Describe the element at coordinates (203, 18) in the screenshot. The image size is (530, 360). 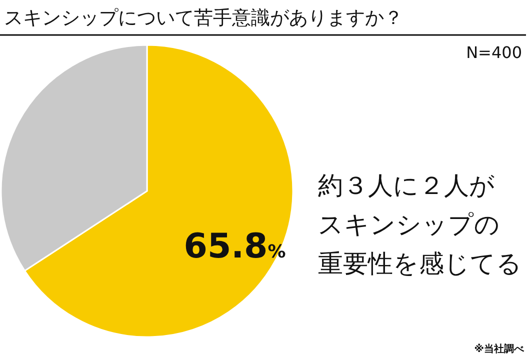
I see `title: スキンシップについて苦手意識がありますか？` at that location.